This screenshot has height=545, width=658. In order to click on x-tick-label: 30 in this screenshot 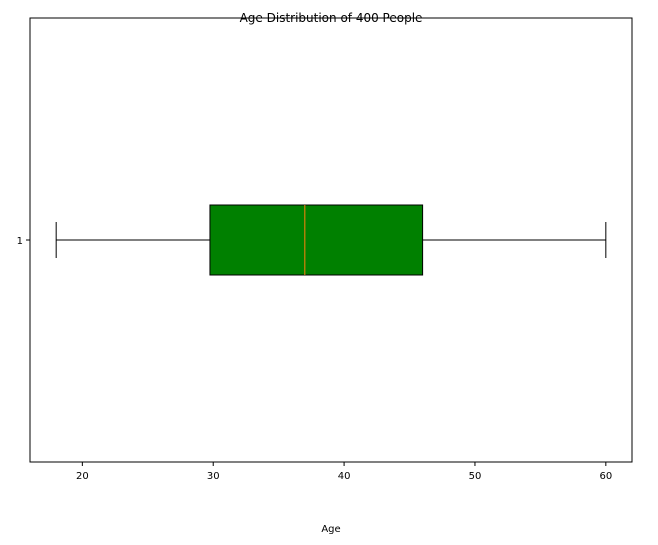, I will do `click(213, 476)`.